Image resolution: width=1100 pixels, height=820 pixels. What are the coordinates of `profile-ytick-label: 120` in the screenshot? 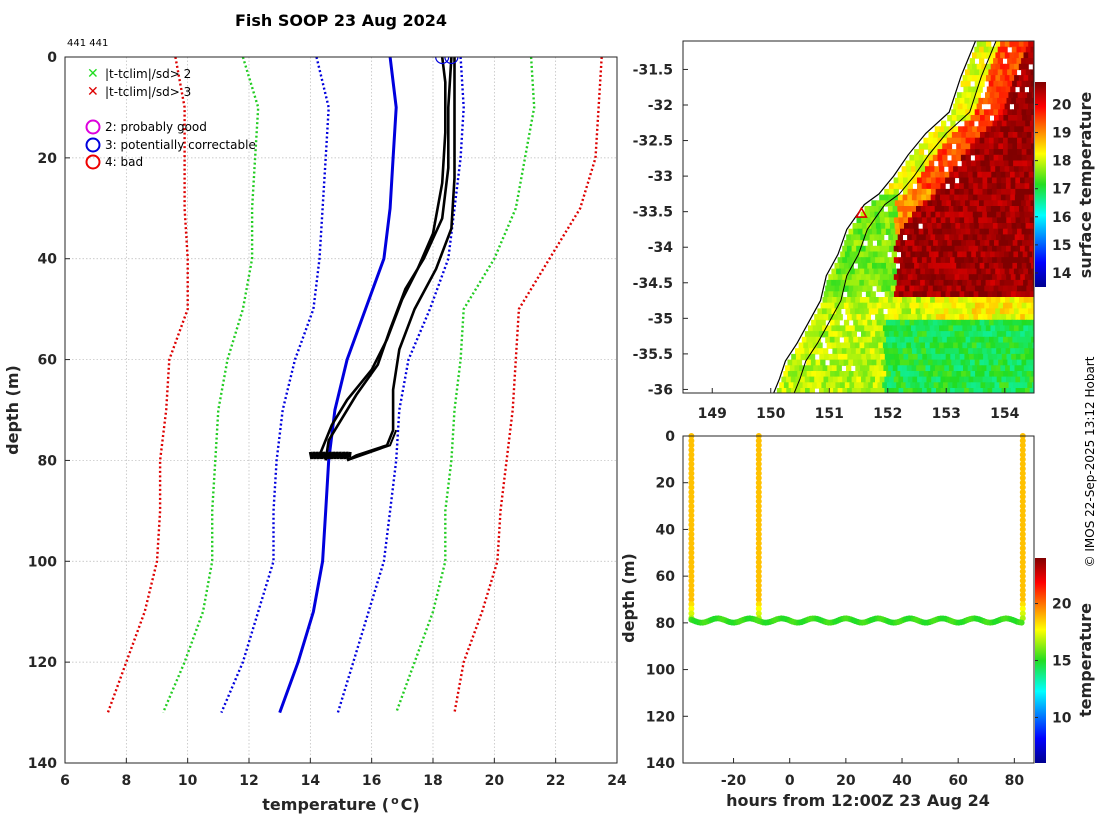 It's located at (42, 663).